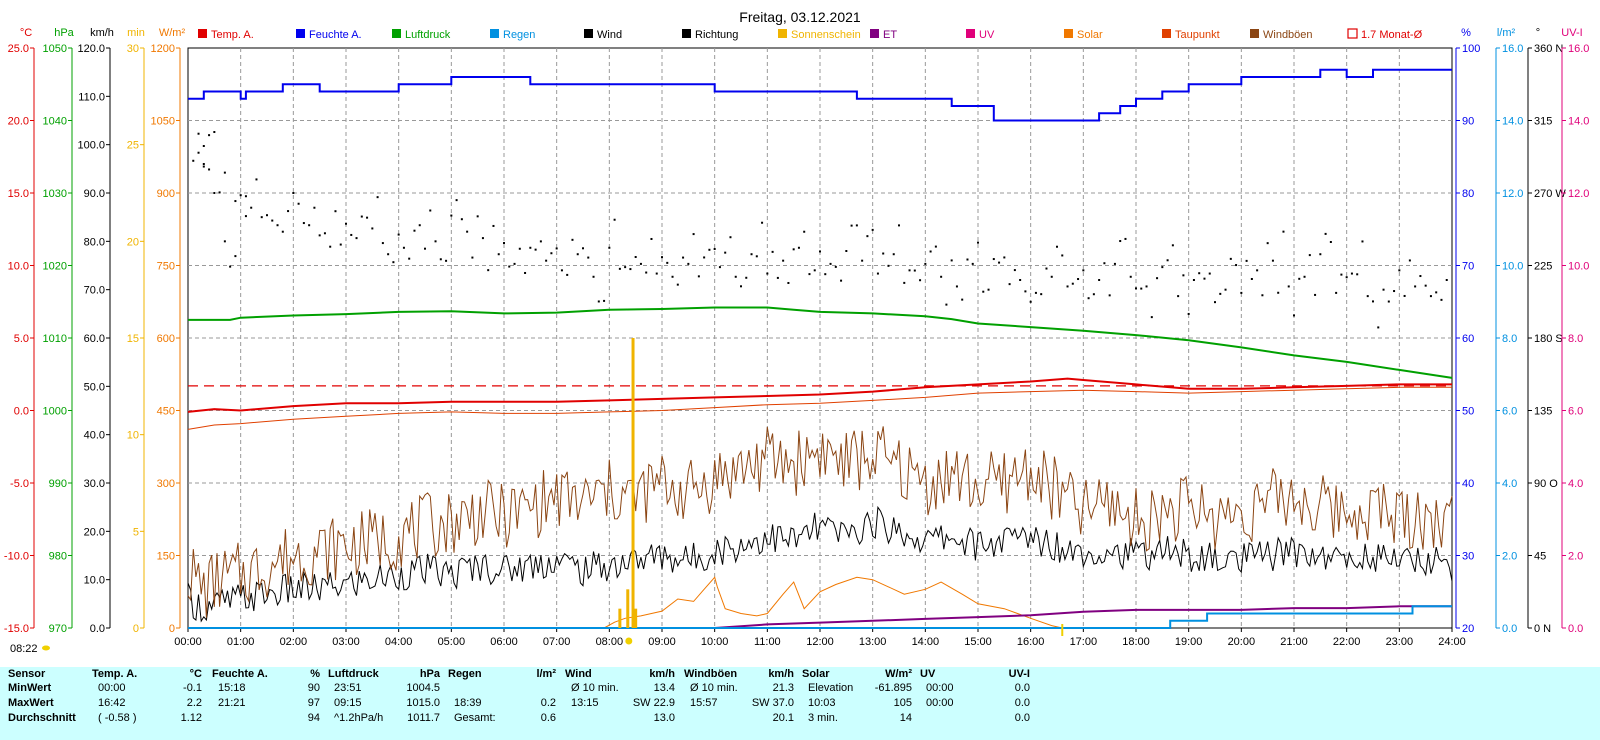 The width and height of the screenshot is (1600, 740). What do you see at coordinates (782, 33) in the screenshot?
I see `legend-swatch-sonnenschein` at bounding box center [782, 33].